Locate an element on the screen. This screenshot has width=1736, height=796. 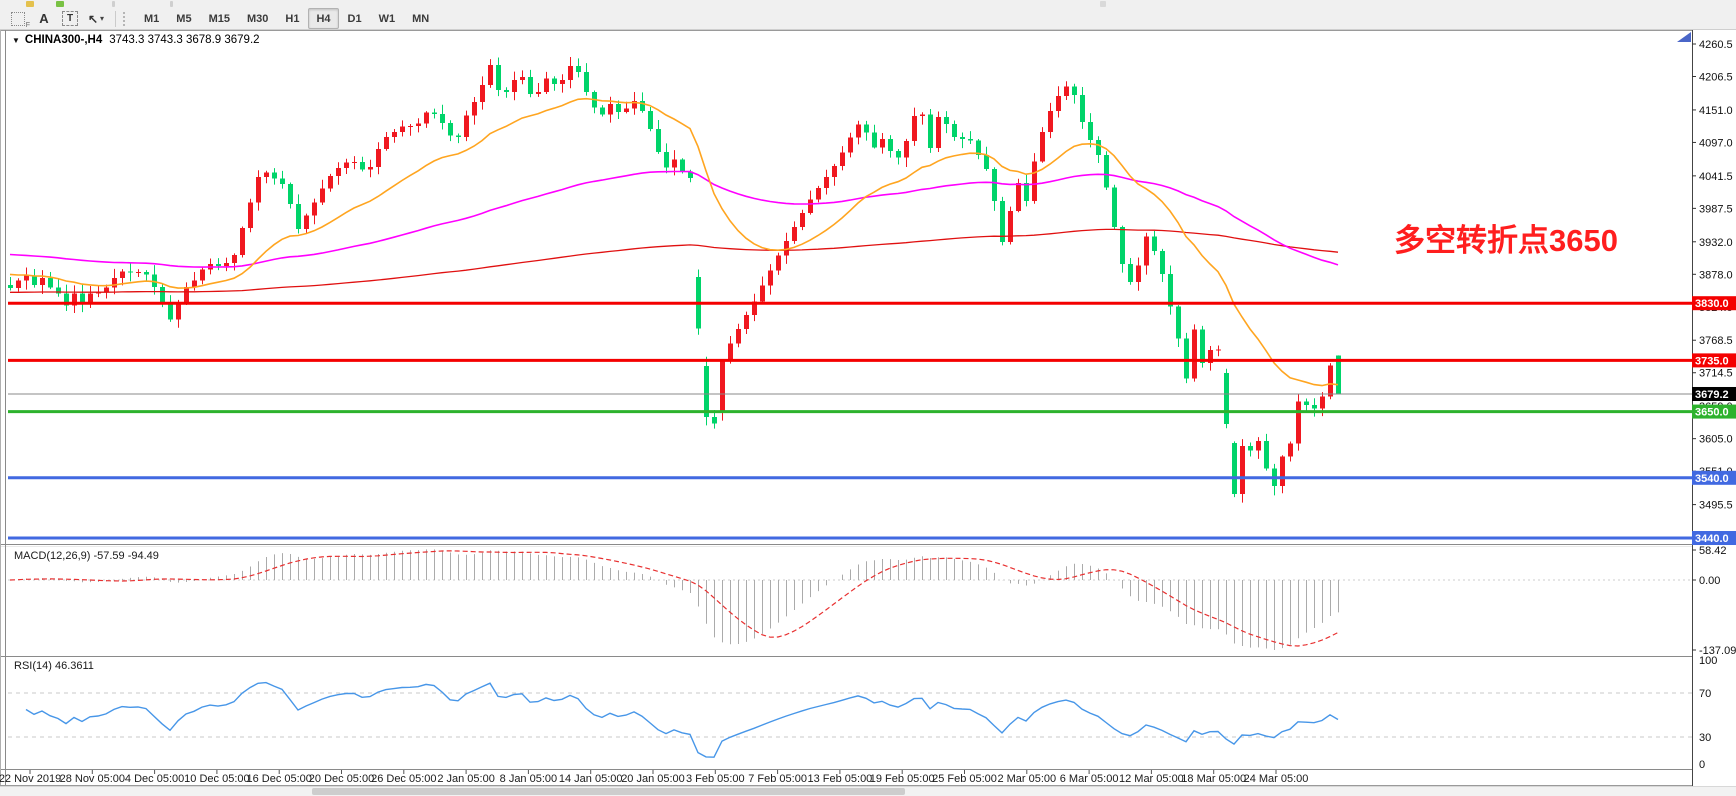
grid-sub-letter: F is located at coordinates (27, 25).